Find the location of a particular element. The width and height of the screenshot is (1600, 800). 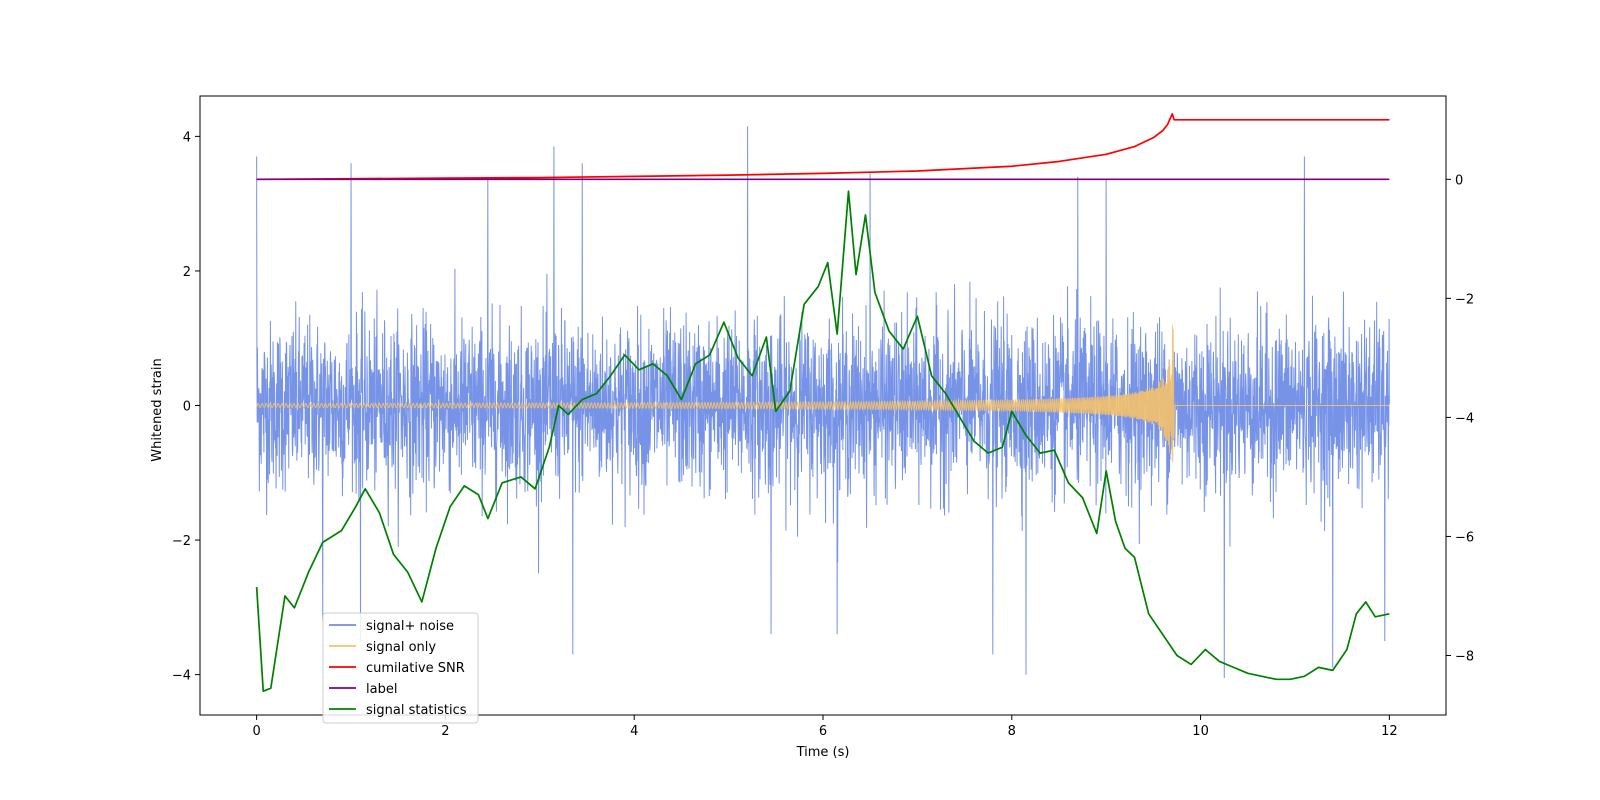

y-right-tick-label: −6 is located at coordinates (1464, 537).